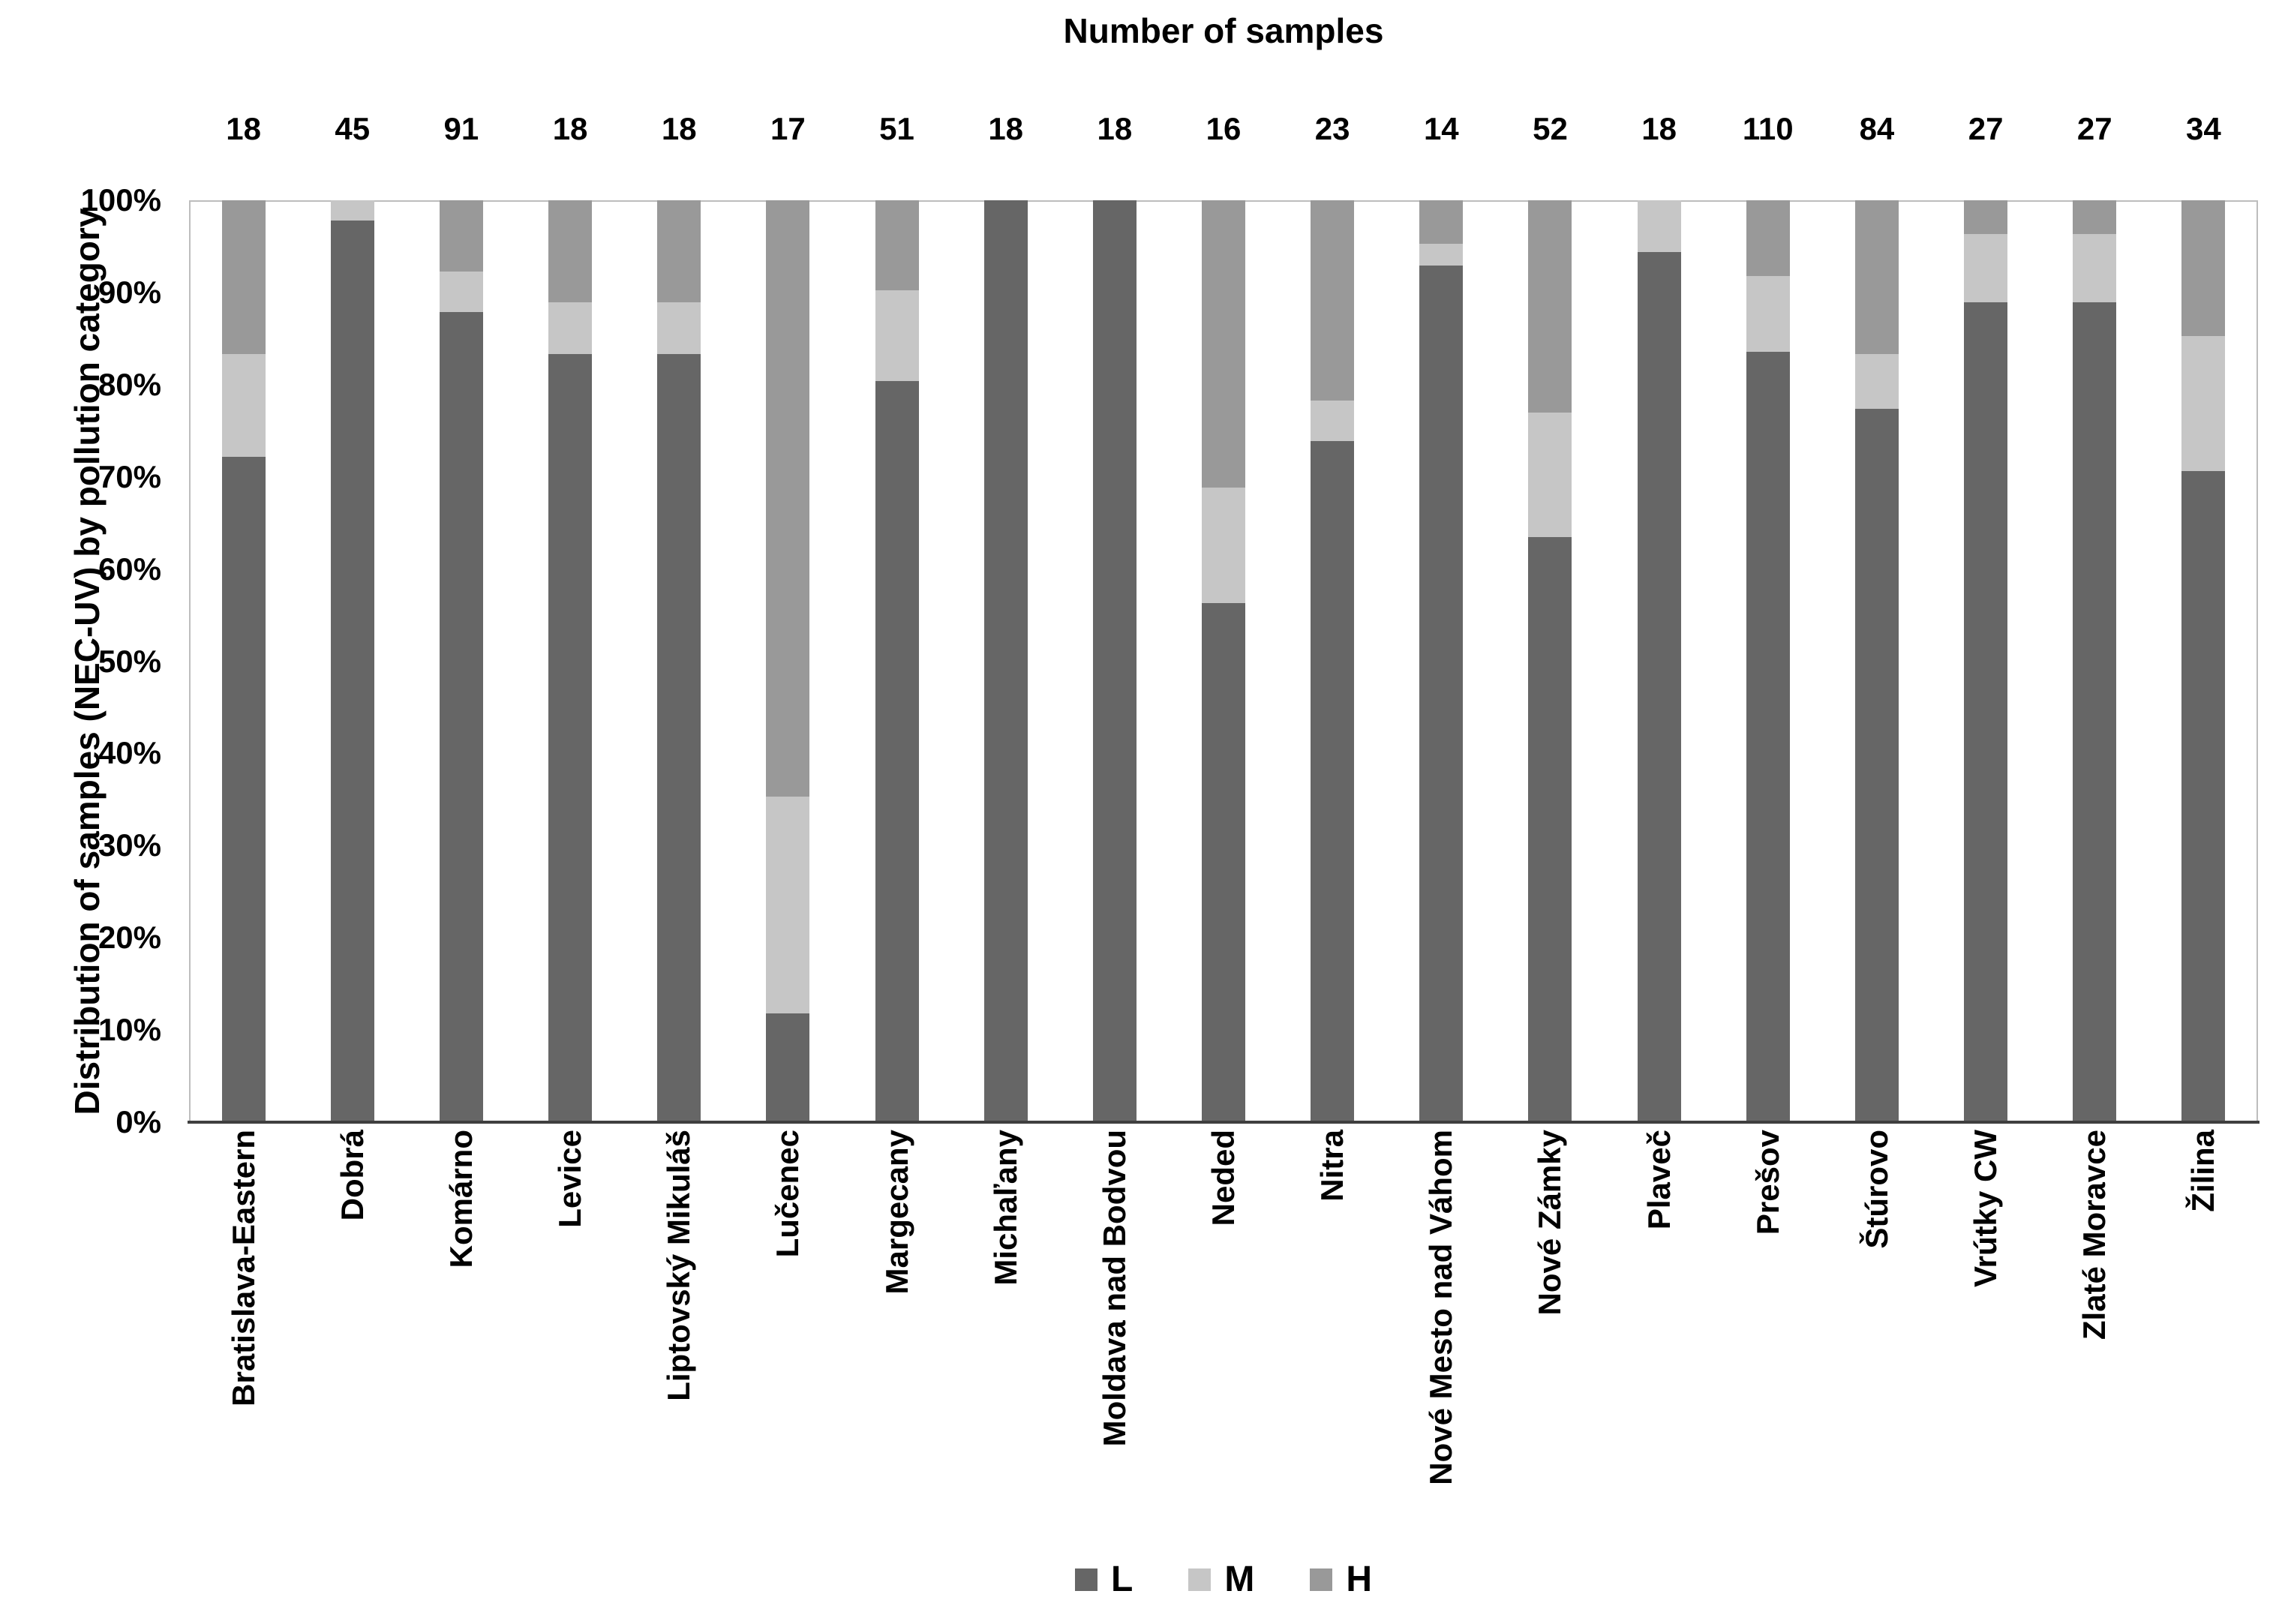 This screenshot has height=1624, width=2270. I want to click on x-axis-label: Moldava nad Bodvou, so click(1114, 1288).